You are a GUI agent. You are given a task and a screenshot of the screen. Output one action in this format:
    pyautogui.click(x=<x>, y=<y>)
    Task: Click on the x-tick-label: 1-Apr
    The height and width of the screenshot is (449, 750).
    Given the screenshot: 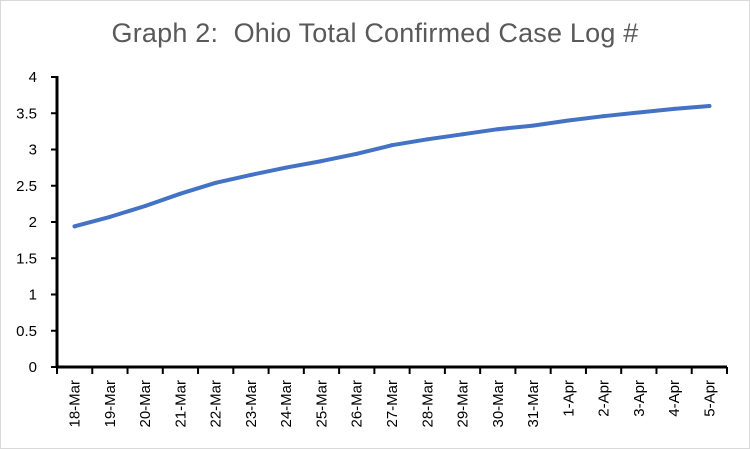 What is the action you would take?
    pyautogui.click(x=568, y=398)
    